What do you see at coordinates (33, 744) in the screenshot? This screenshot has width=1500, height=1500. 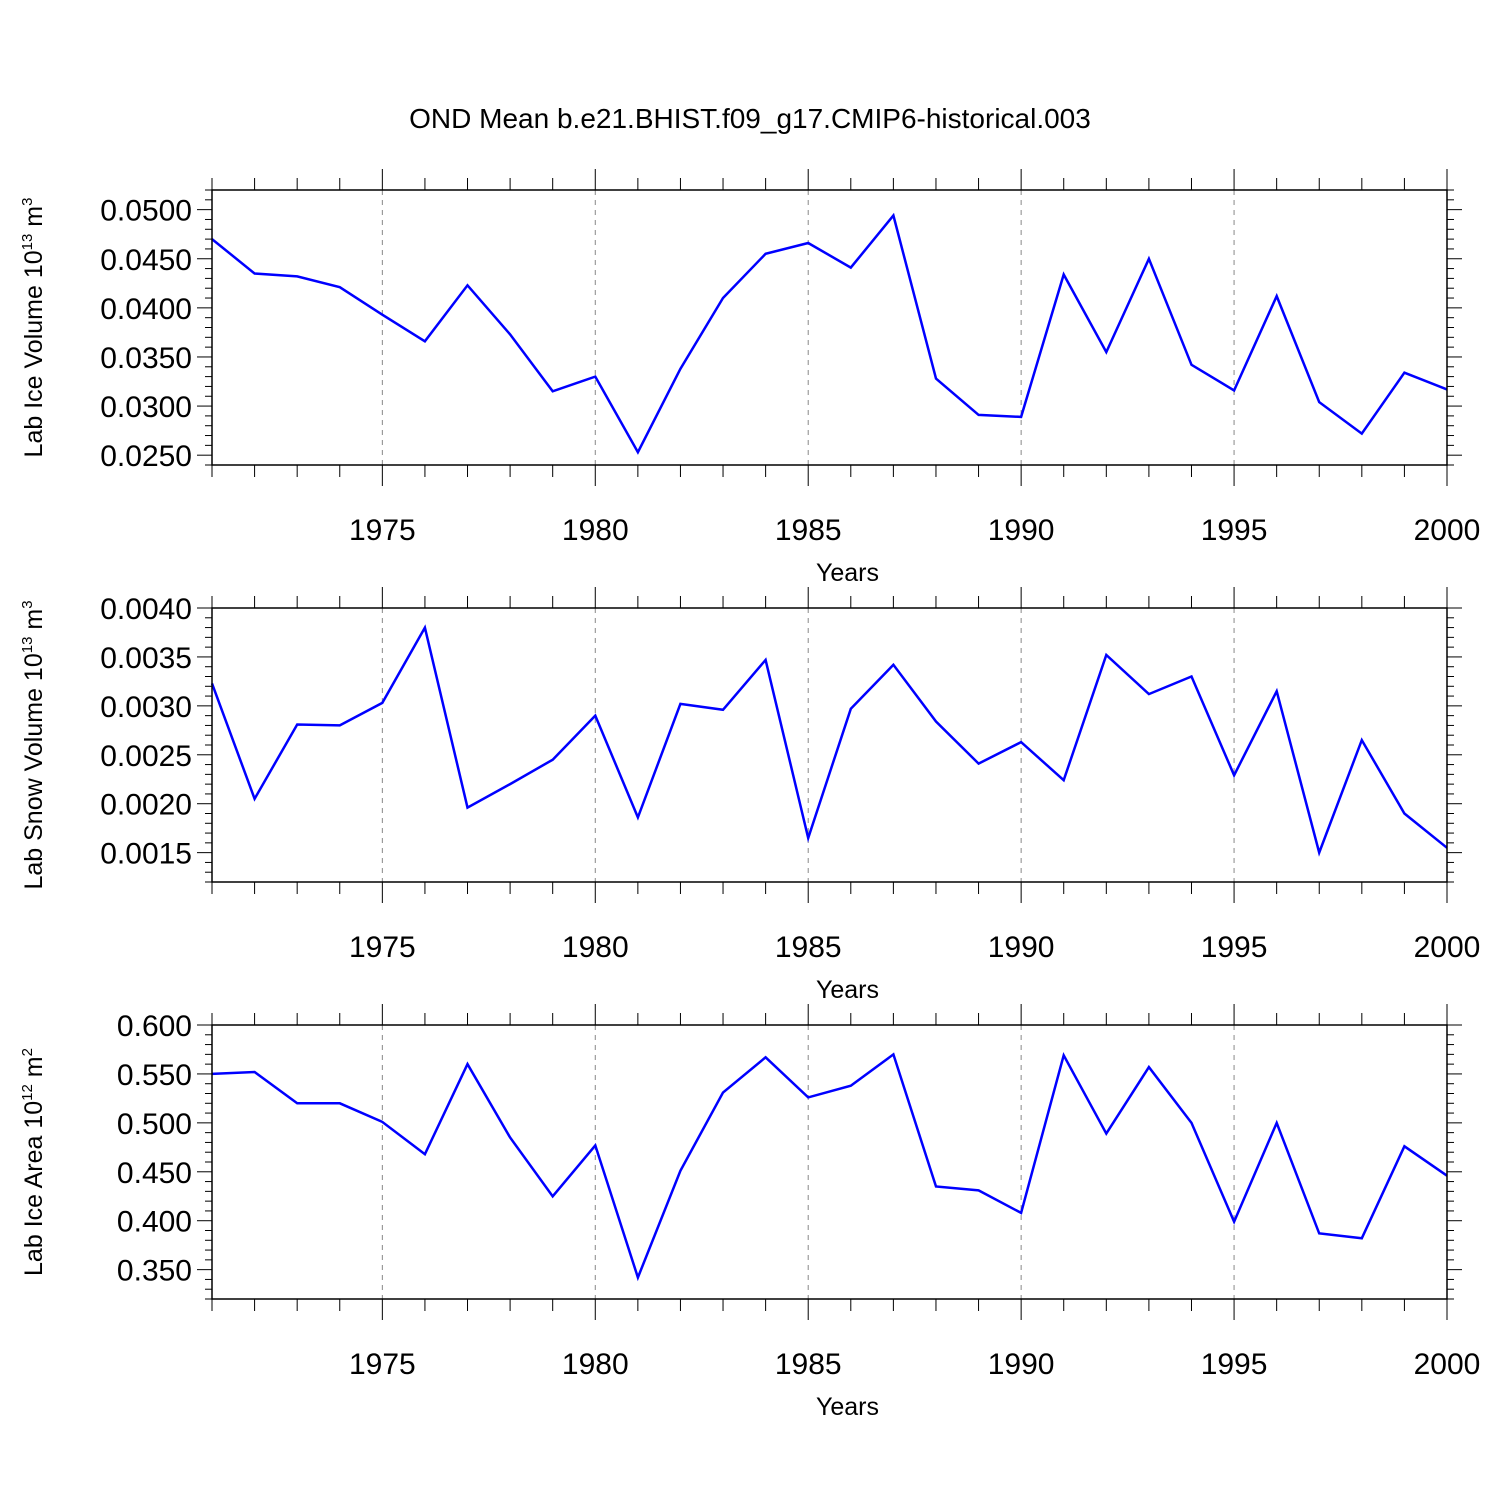 I see `y-axis-title: Lab Snow Volume 1013 m3` at bounding box center [33, 744].